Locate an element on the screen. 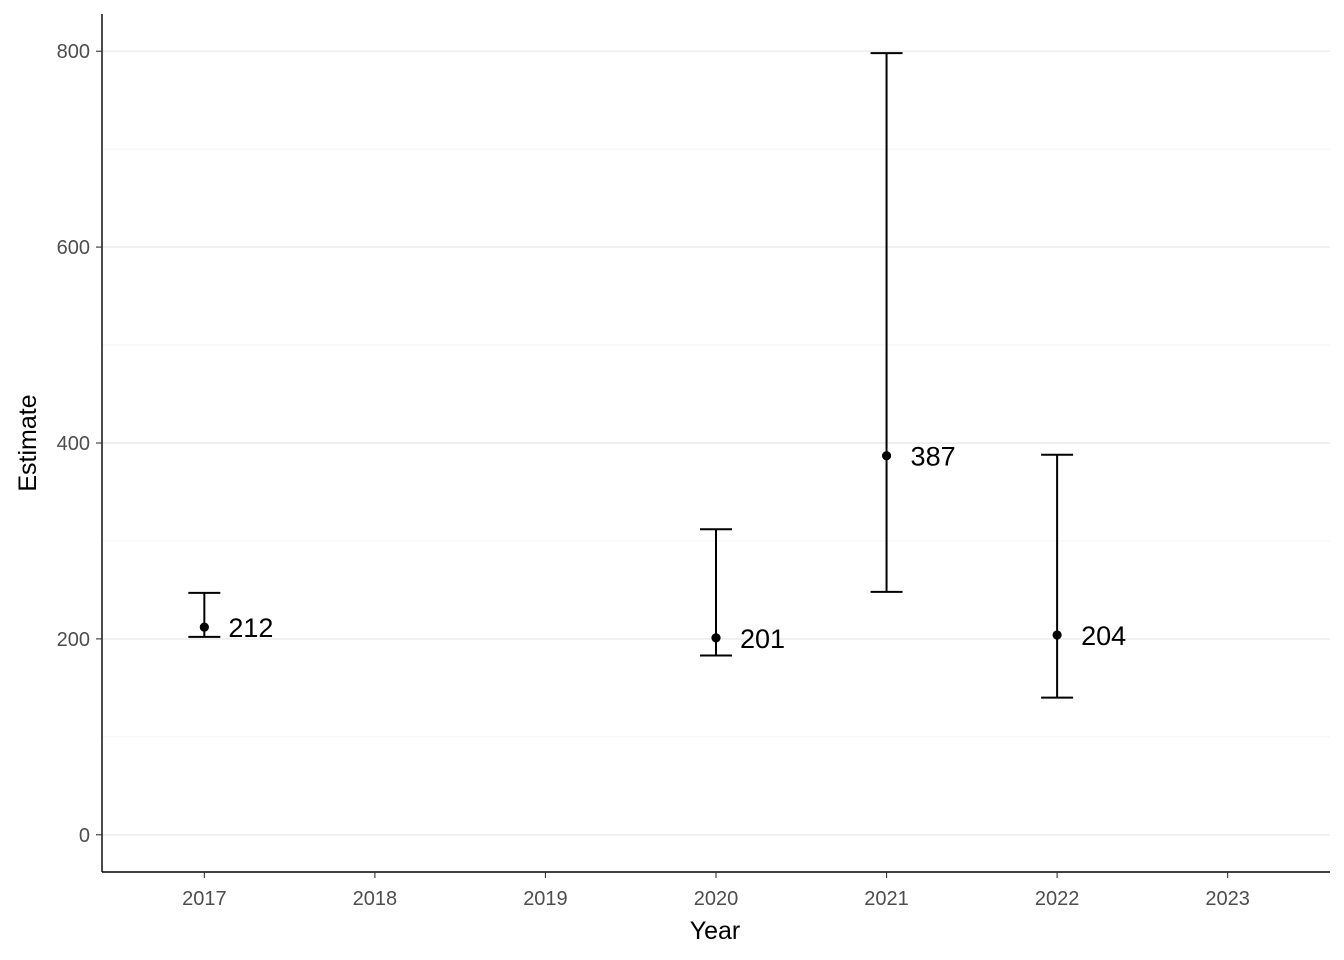 The image size is (1344, 960). x-axis-ticks: 2017 2018 2019 2020 2021 2022 2023 is located at coordinates (716, 891).